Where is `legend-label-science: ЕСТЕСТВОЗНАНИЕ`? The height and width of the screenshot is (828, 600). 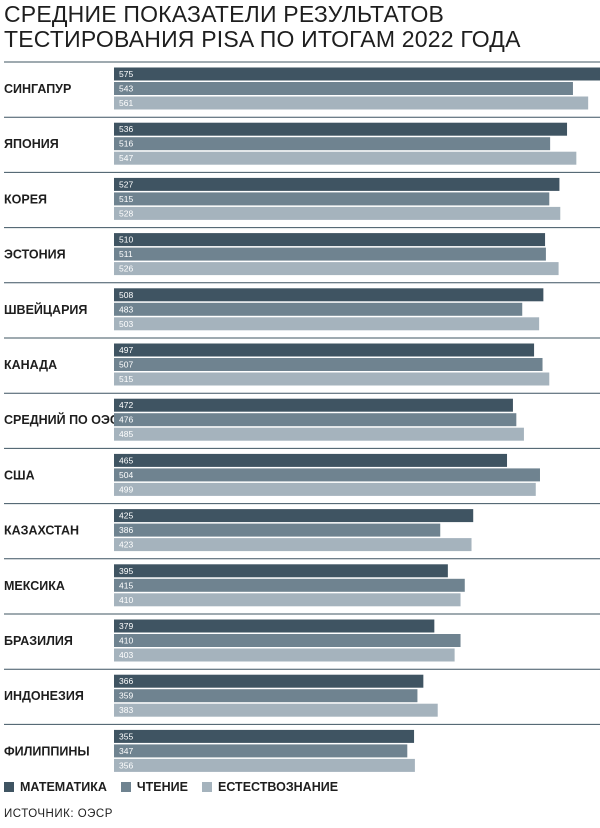 legend-label-science: ЕСТЕСТВОЗНАНИЕ is located at coordinates (278, 787).